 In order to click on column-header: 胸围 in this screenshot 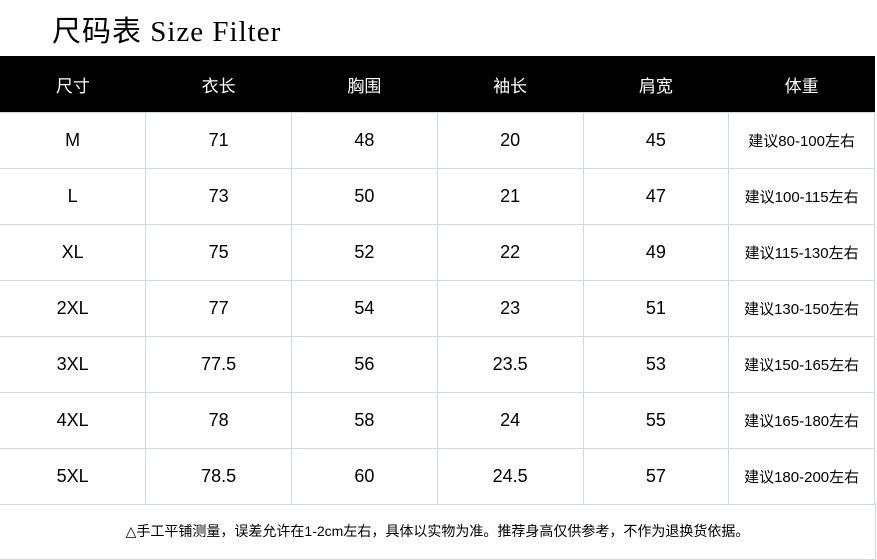, I will do `click(364, 84)`.